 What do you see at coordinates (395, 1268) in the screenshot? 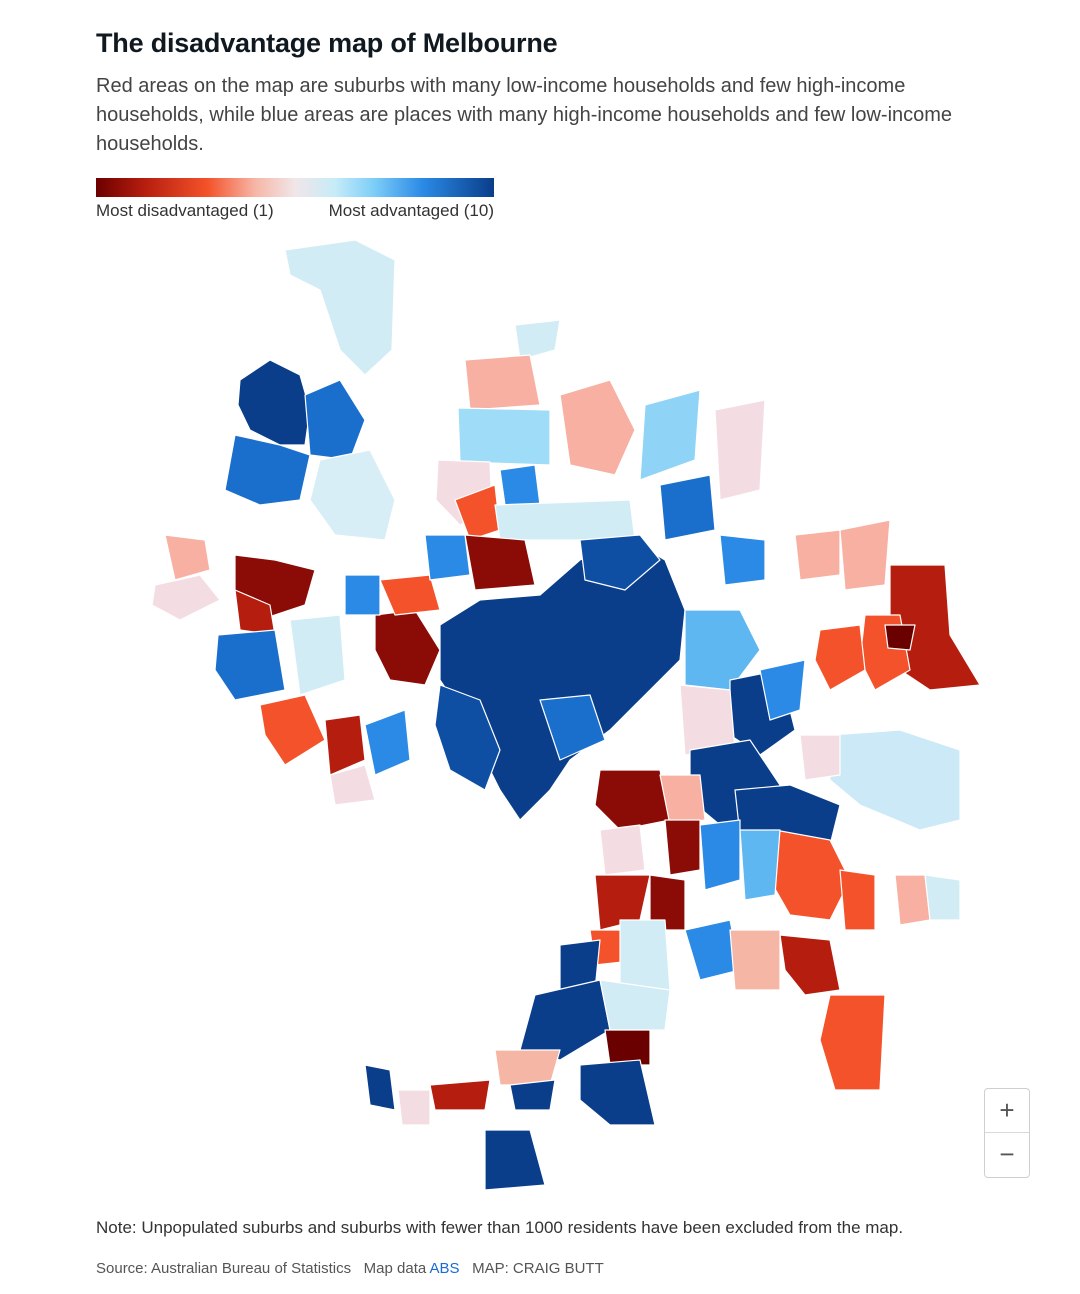
I see `map-data-label: Map data` at bounding box center [395, 1268].